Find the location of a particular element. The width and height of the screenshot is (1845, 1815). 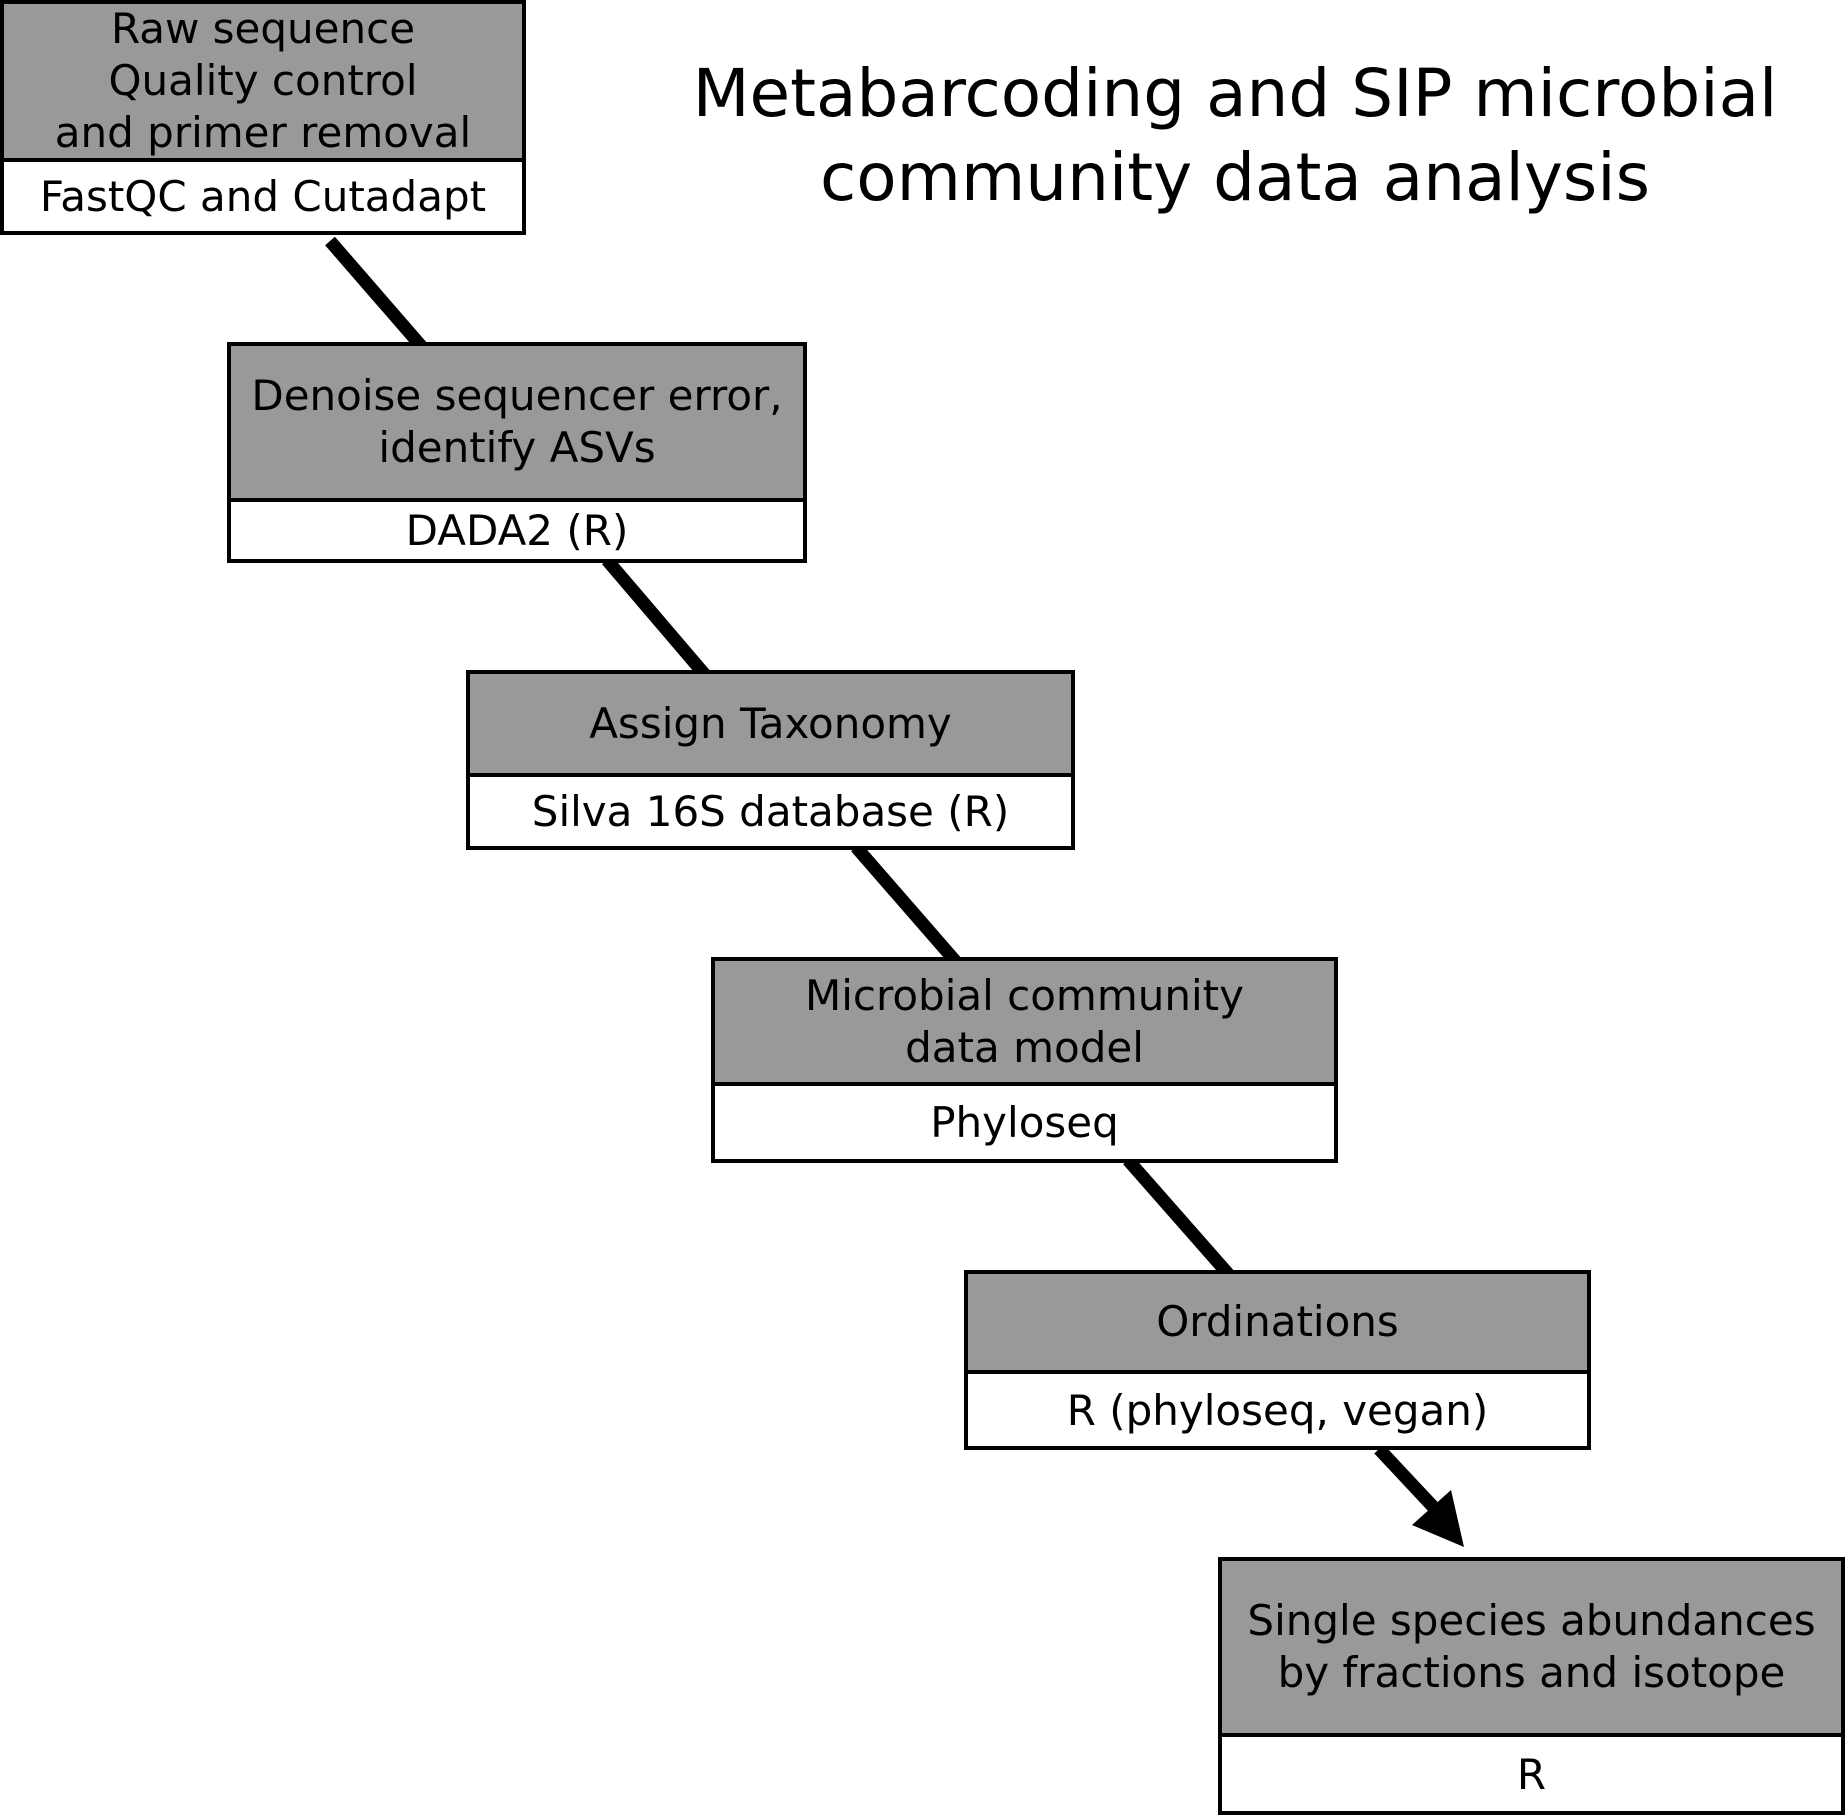

step-assign-taxonomy: Assign Taxonomy Silva 16S database (R) is located at coordinates (770, 760).